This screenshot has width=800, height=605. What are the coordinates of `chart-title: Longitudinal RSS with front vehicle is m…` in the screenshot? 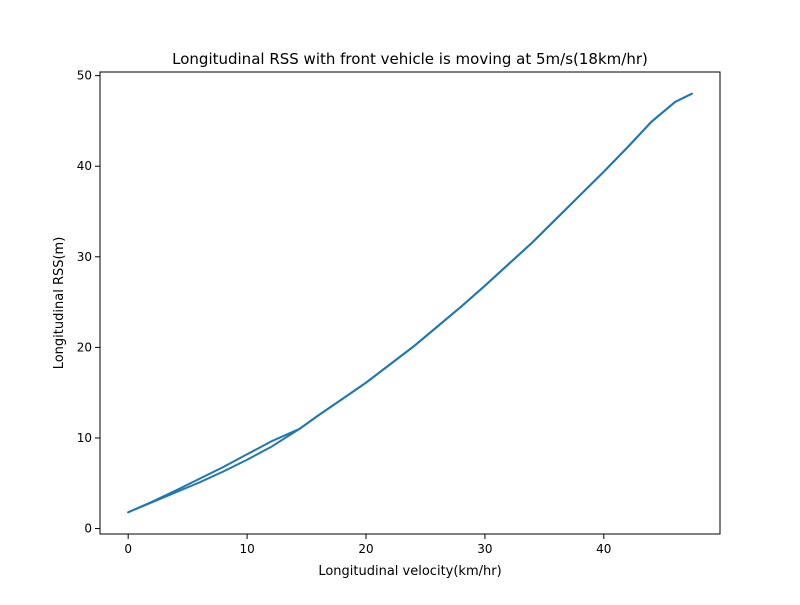 It's located at (410, 59).